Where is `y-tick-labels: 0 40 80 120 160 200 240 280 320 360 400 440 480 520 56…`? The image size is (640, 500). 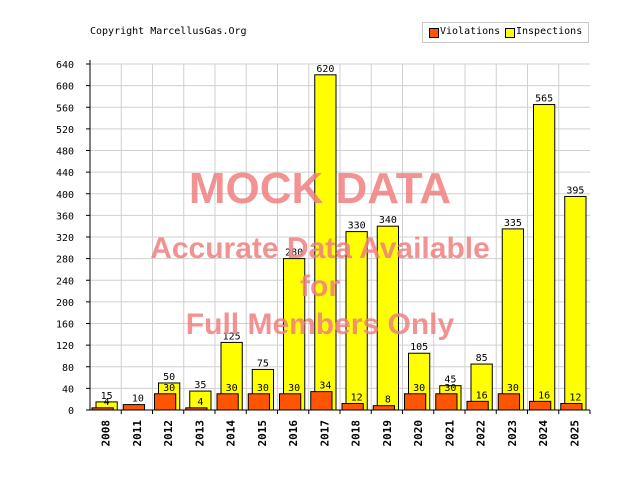
y-tick-labels: 0 40 80 120 160 200 240 280 320 360 400 440 480 520 56… is located at coordinates (65, 238).